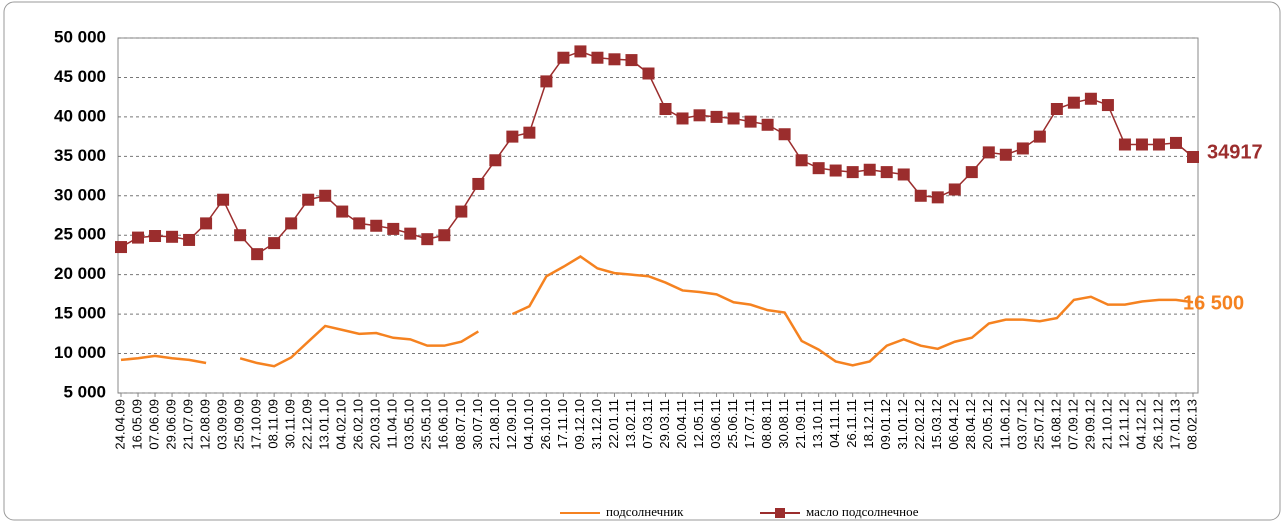  What do you see at coordinates (443, 424) in the screenshot?
I see `x-tick-label: 16.06.10` at bounding box center [443, 424].